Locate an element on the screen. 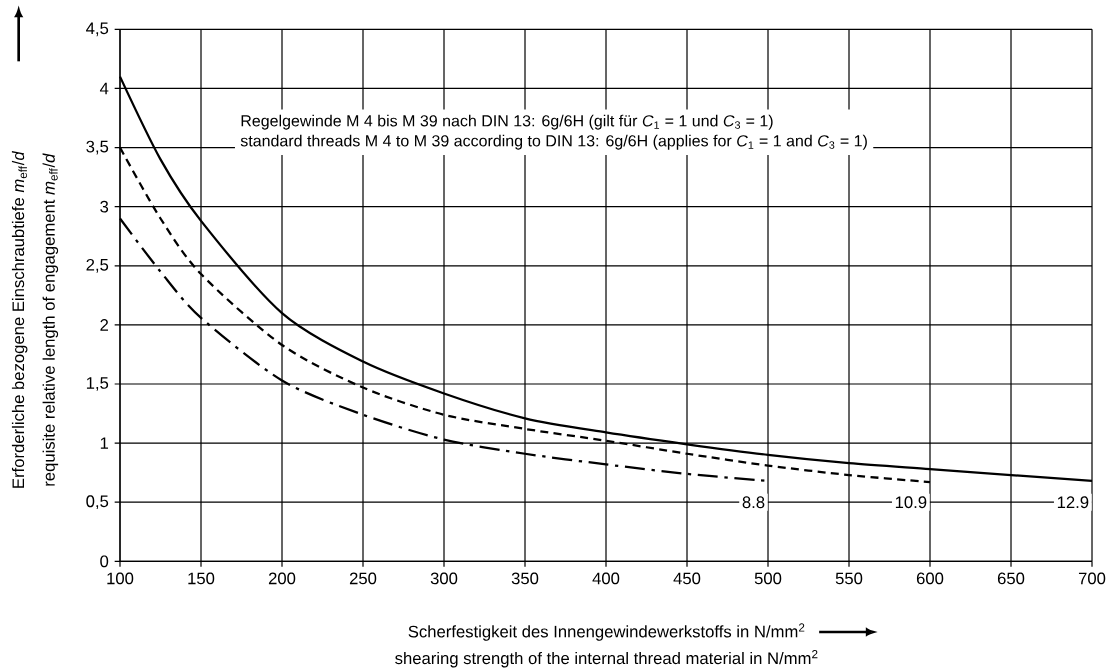  y-tick-label: 1 is located at coordinates (104, 443).